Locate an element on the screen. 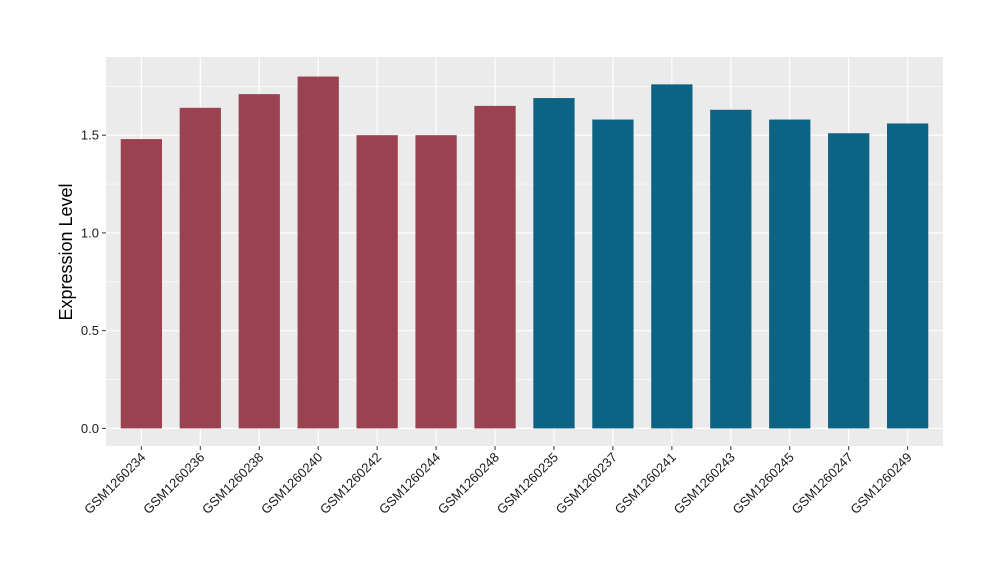 This screenshot has width=1000, height=580. x-tick-label: GSM1260244 is located at coordinates (409, 483).